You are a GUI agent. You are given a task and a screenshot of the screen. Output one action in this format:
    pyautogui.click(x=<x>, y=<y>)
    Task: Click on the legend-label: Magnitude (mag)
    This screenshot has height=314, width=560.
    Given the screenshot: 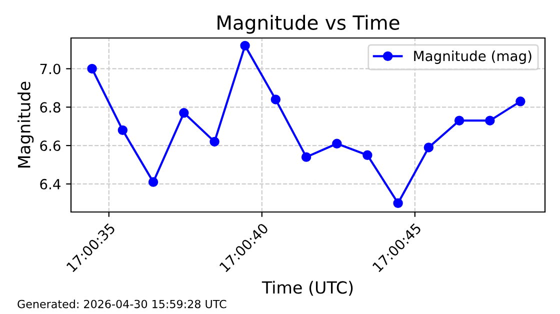 What is the action you would take?
    pyautogui.click(x=473, y=57)
    